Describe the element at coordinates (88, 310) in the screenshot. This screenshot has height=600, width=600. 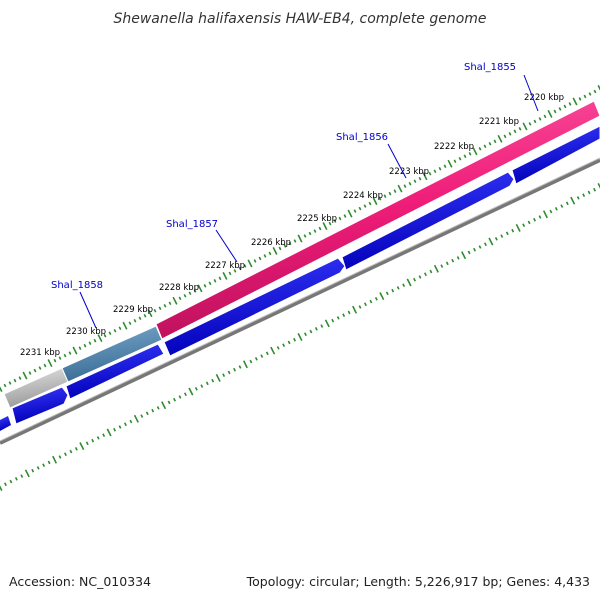
I see `callout-line` at that location.